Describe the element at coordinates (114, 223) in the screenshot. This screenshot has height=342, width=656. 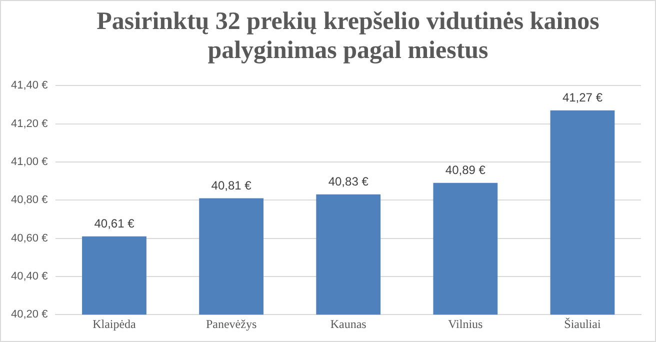
I see `data-label: 40,61 €` at that location.